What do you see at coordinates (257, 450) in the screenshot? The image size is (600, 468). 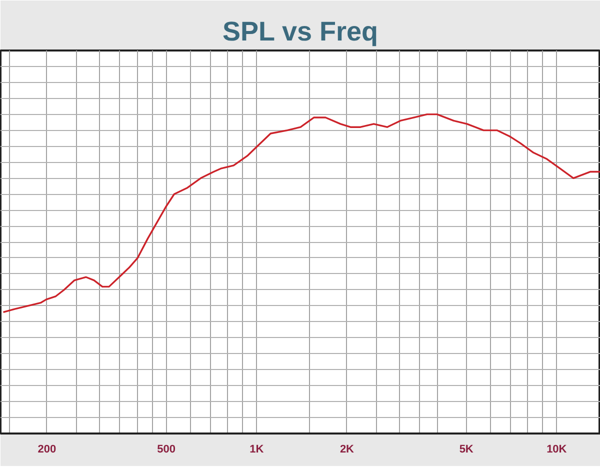 I see `x-tick-label: 1K` at bounding box center [257, 450].